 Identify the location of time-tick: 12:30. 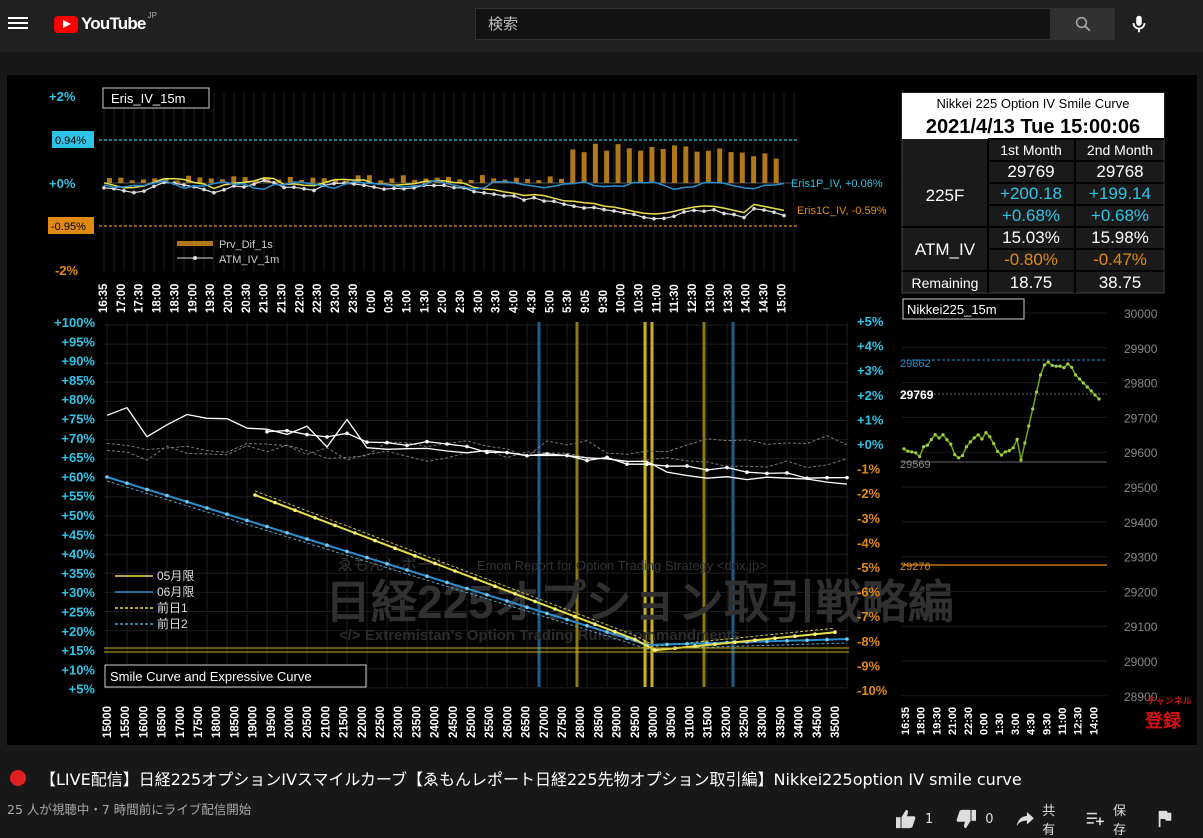
(693, 298).